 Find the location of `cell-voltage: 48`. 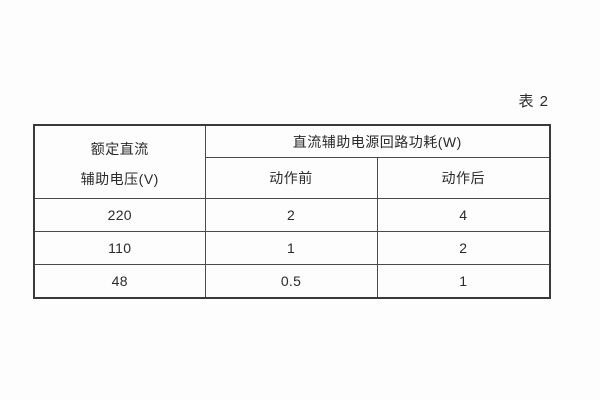

cell-voltage: 48 is located at coordinates (119, 281).